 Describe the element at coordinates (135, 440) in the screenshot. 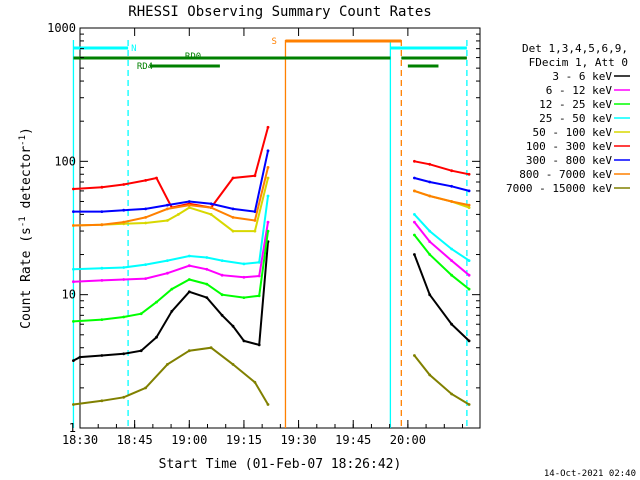

I see `x-tick-label: 18:45` at that location.